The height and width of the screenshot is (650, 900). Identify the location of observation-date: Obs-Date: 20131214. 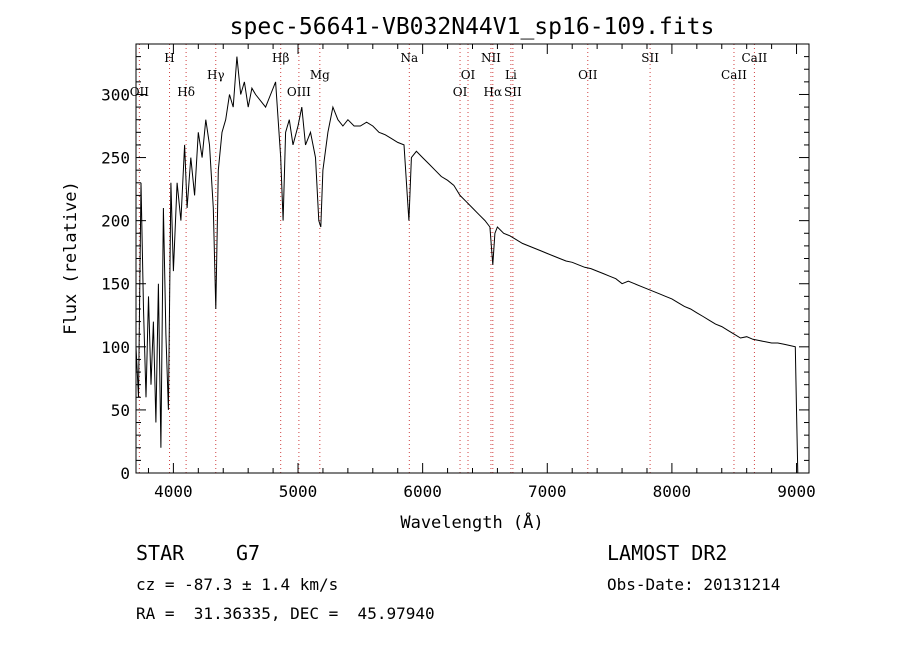
(693, 584).